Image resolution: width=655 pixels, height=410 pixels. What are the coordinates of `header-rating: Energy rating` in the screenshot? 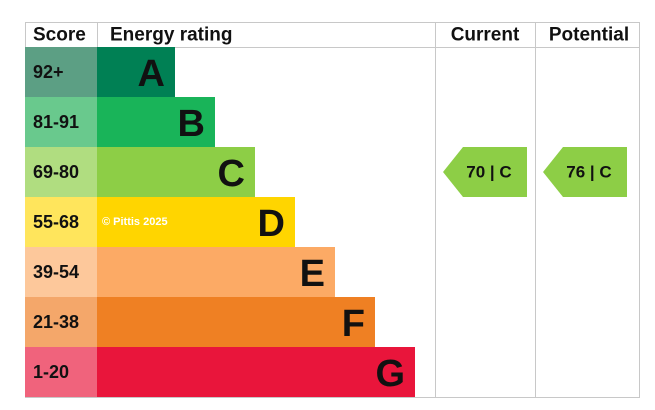 It's located at (171, 35).